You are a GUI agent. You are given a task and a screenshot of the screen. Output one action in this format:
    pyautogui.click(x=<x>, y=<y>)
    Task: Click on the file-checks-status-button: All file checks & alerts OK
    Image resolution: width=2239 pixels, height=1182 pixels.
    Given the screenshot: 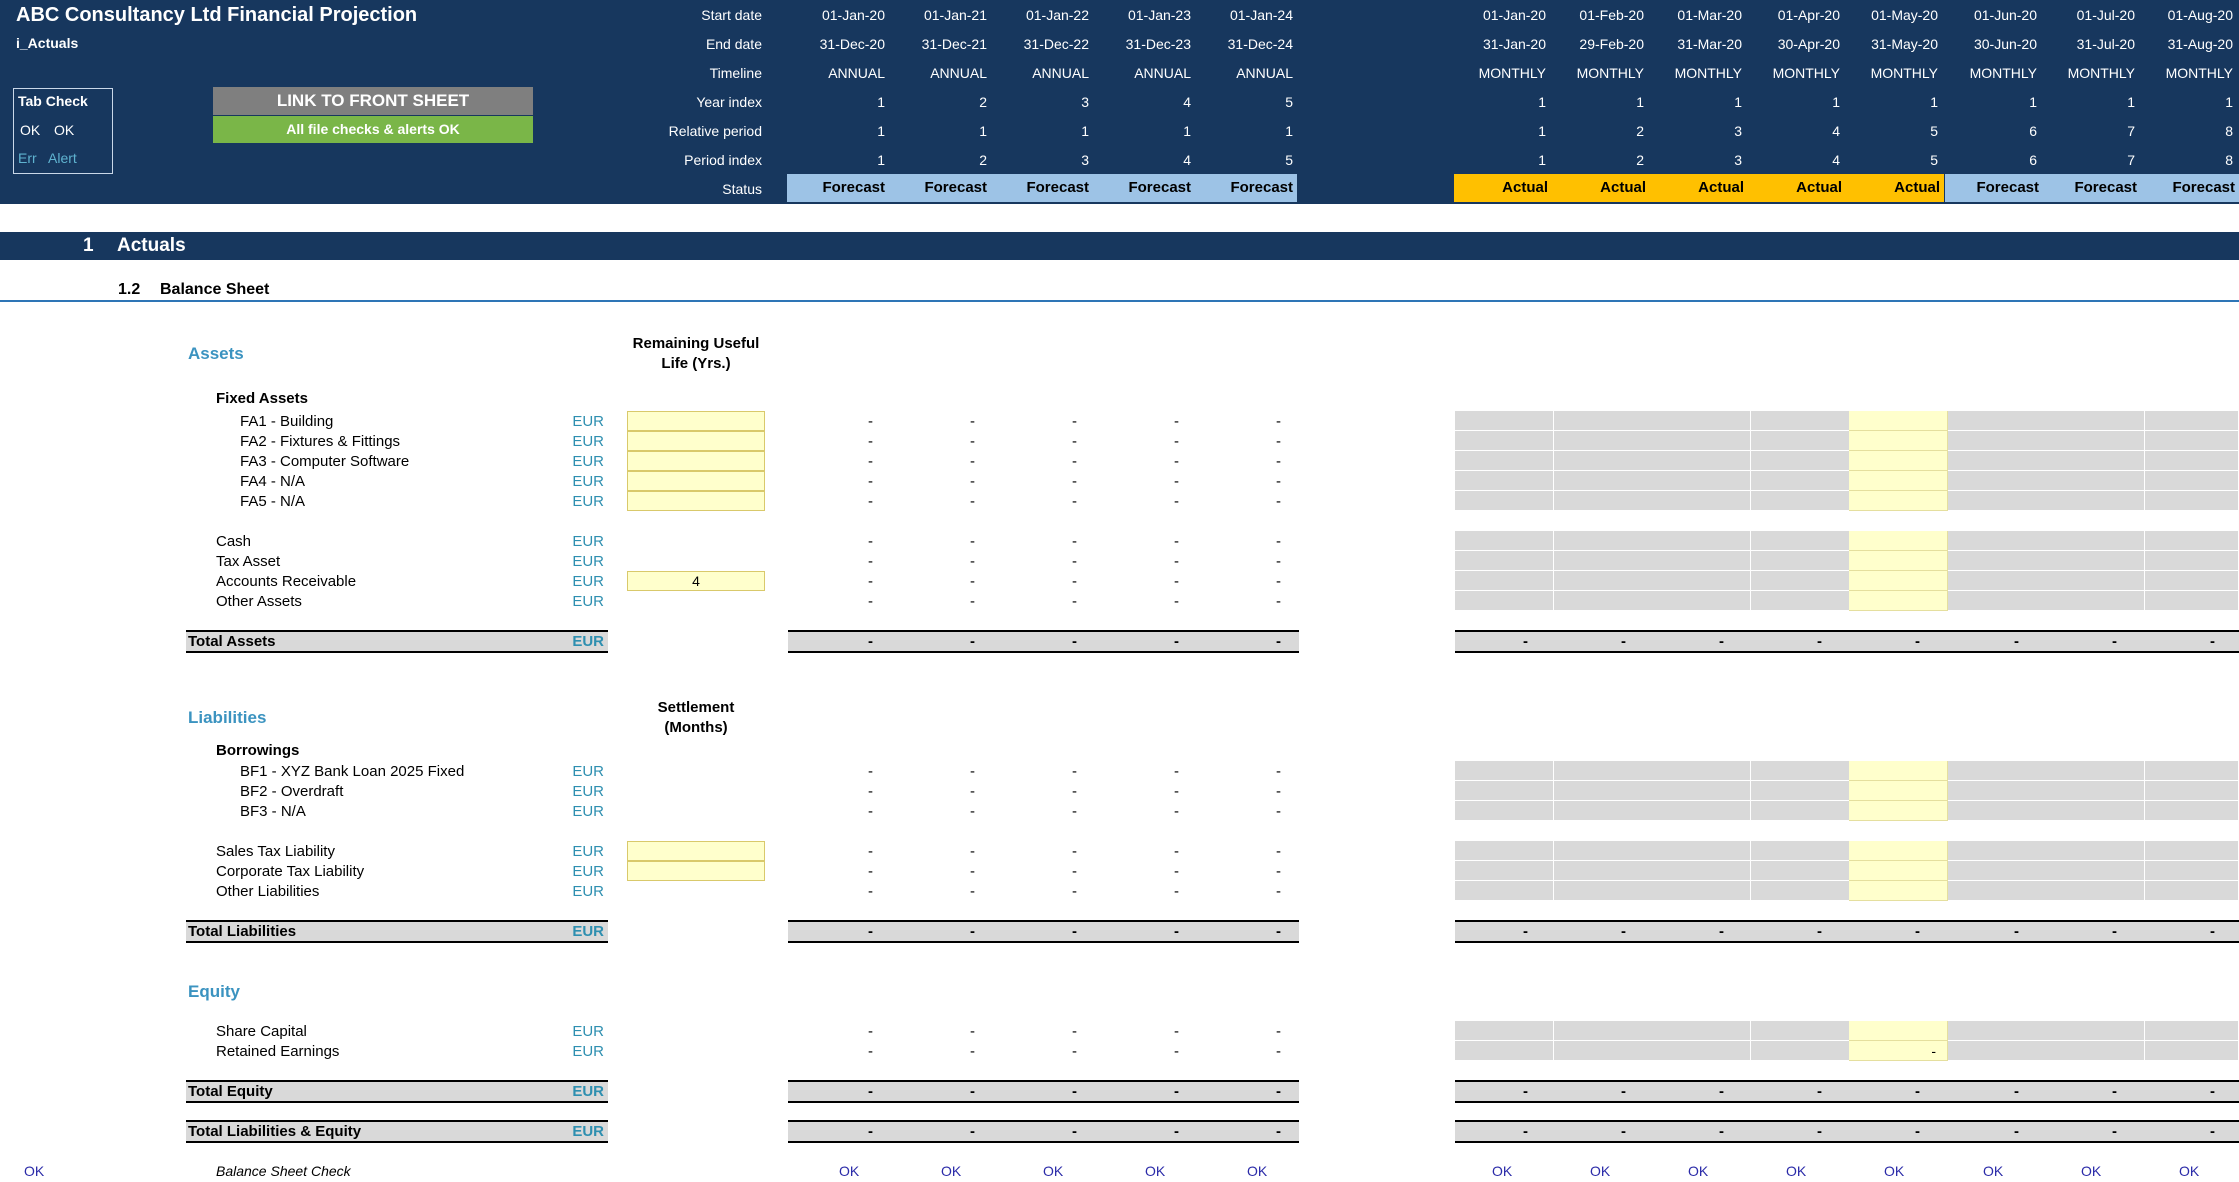 What is the action you would take?
    pyautogui.click(x=373, y=129)
    